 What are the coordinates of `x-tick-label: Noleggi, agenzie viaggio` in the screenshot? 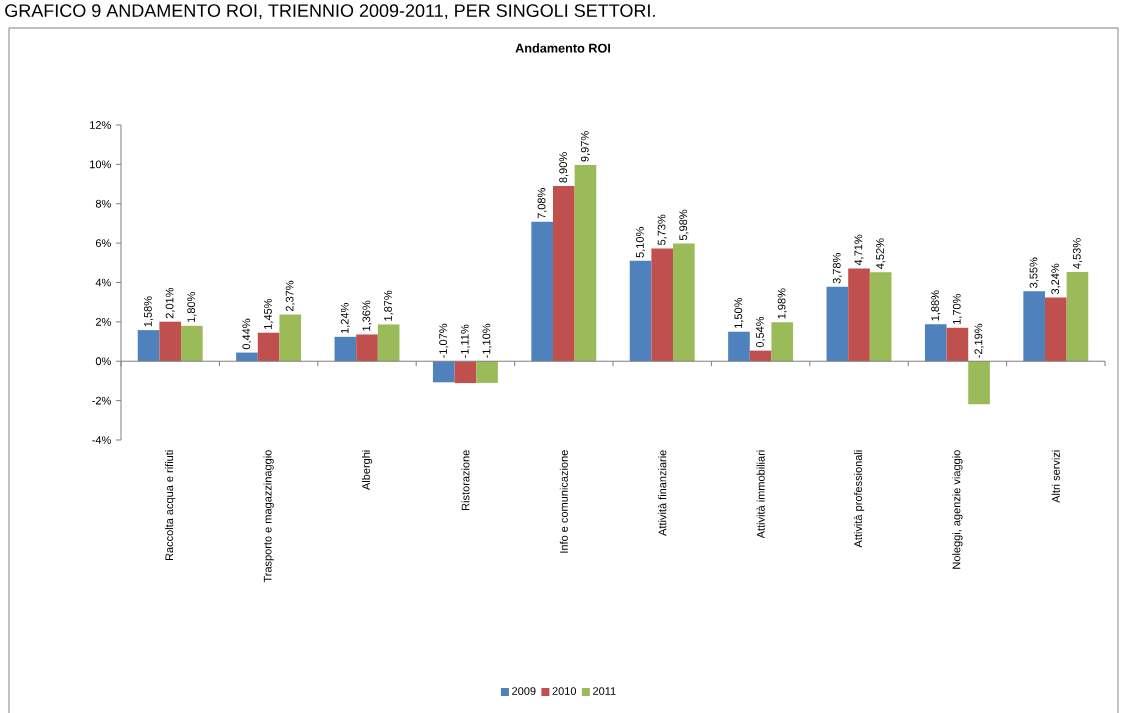 It's located at (957, 509).